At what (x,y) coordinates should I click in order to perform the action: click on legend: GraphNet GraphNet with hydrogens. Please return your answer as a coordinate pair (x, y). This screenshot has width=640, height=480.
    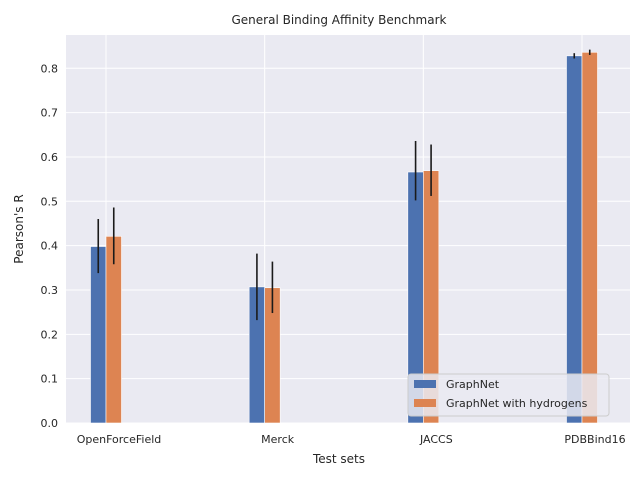
    Looking at the image, I should click on (508, 395).